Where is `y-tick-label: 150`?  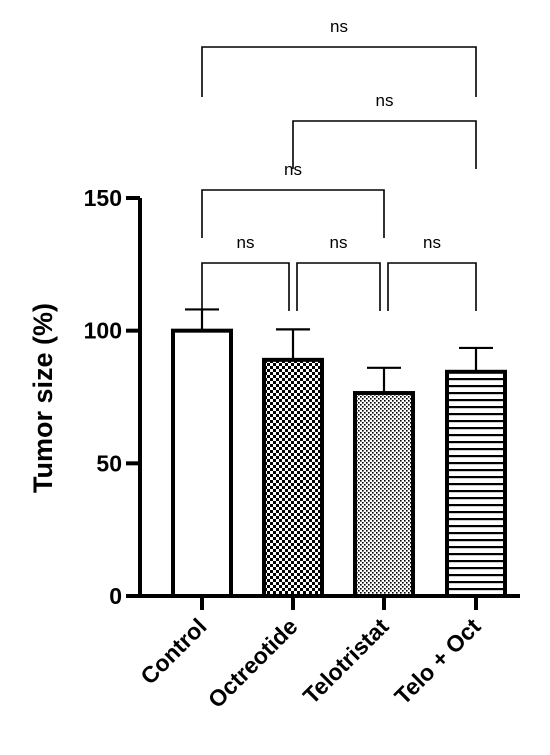
y-tick-label: 150 is located at coordinates (103, 198).